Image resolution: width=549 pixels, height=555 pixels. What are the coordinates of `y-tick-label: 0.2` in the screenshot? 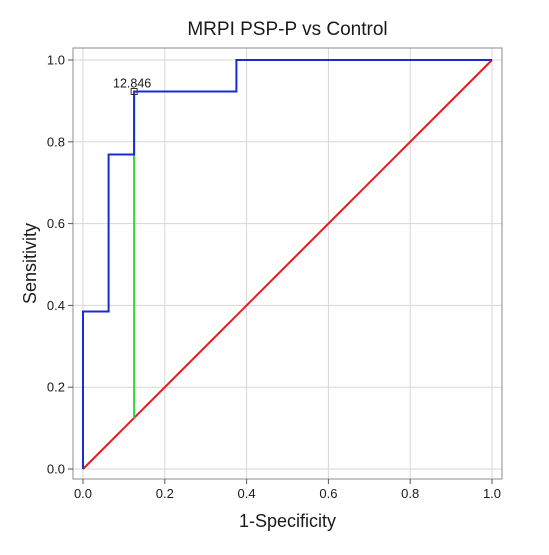 It's located at (56, 387).